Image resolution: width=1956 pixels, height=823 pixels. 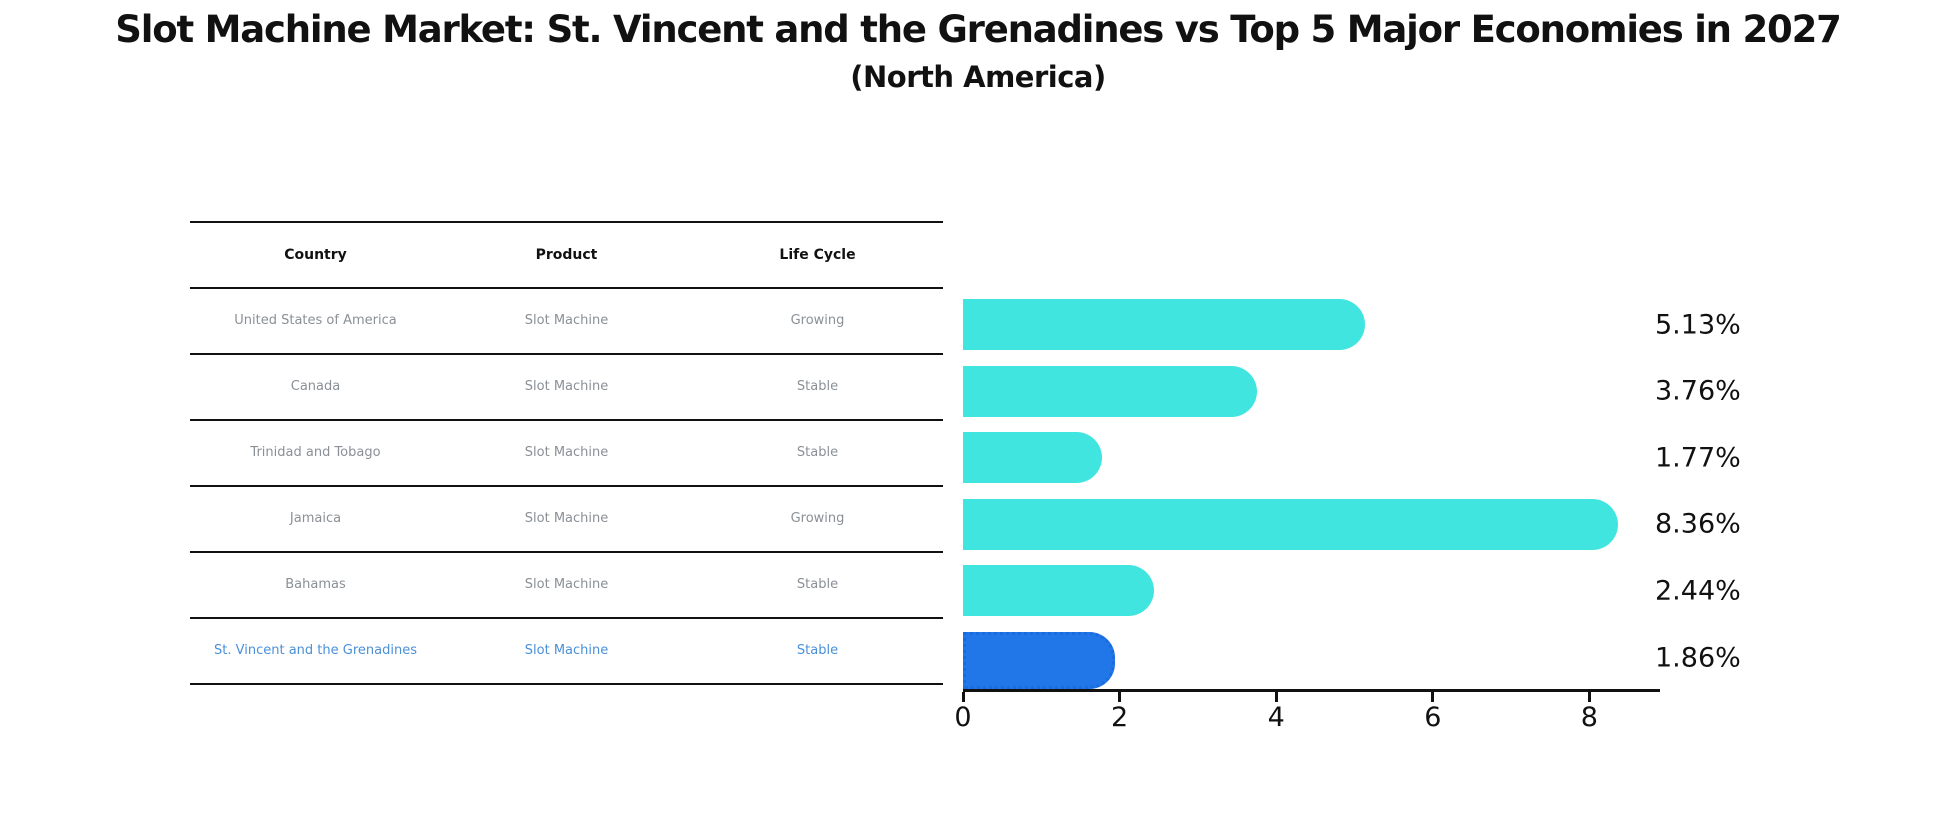 What do you see at coordinates (978, 77) in the screenshot?
I see `chart-subtitle: (North America)` at bounding box center [978, 77].